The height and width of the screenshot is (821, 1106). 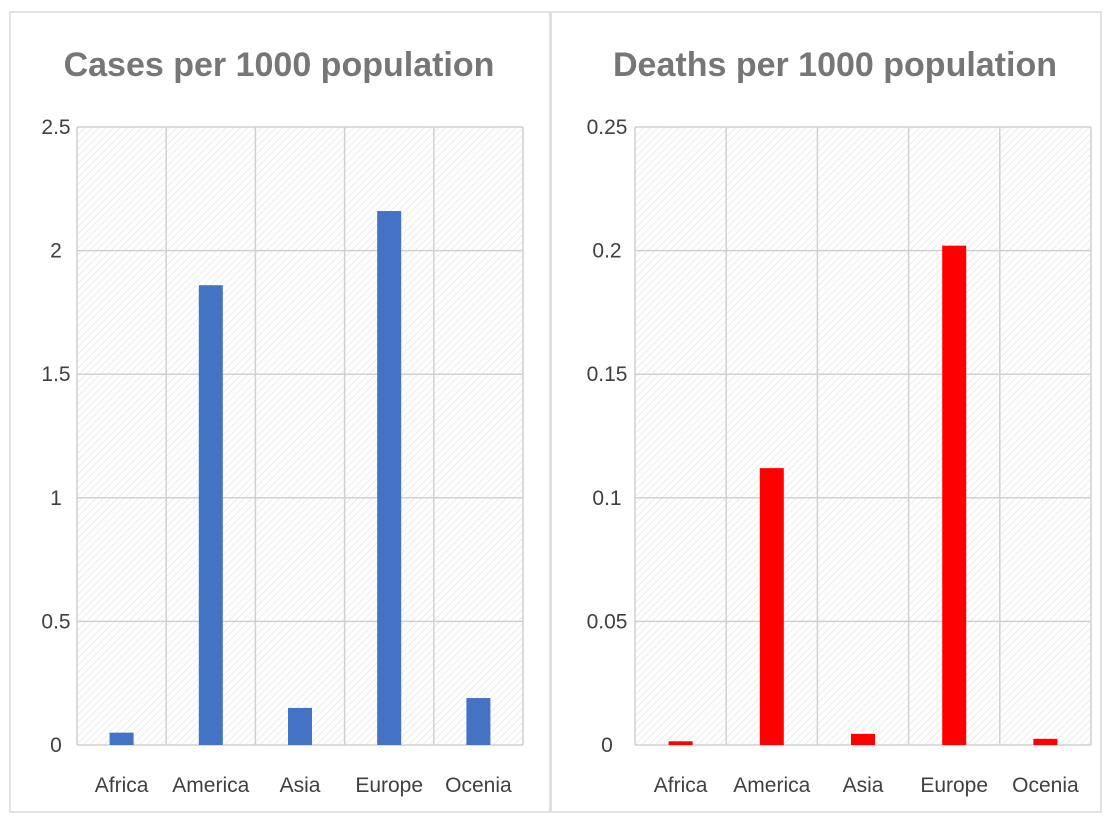 What do you see at coordinates (606, 251) in the screenshot?
I see `y-tick-label: 0.2` at bounding box center [606, 251].